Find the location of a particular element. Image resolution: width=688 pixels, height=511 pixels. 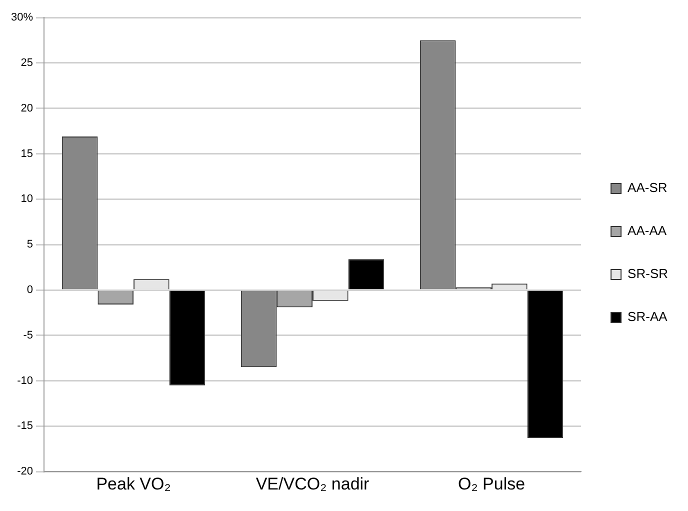

y-tick-label: 5 is located at coordinates (30, 244).